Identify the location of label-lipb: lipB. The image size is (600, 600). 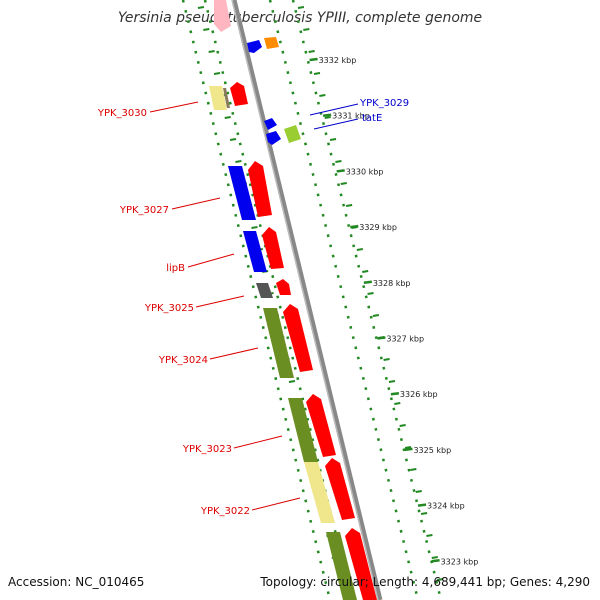
(175, 268).